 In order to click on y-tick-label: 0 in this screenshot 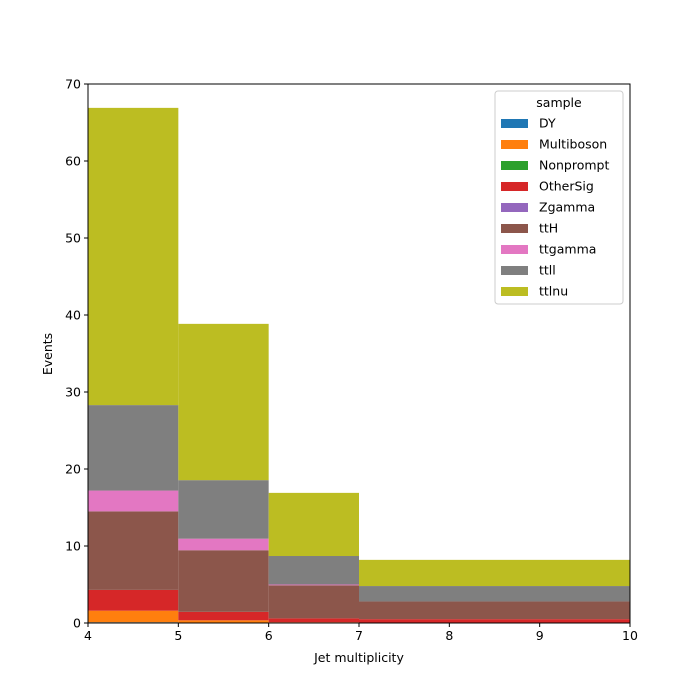, I will do `click(77, 623)`.